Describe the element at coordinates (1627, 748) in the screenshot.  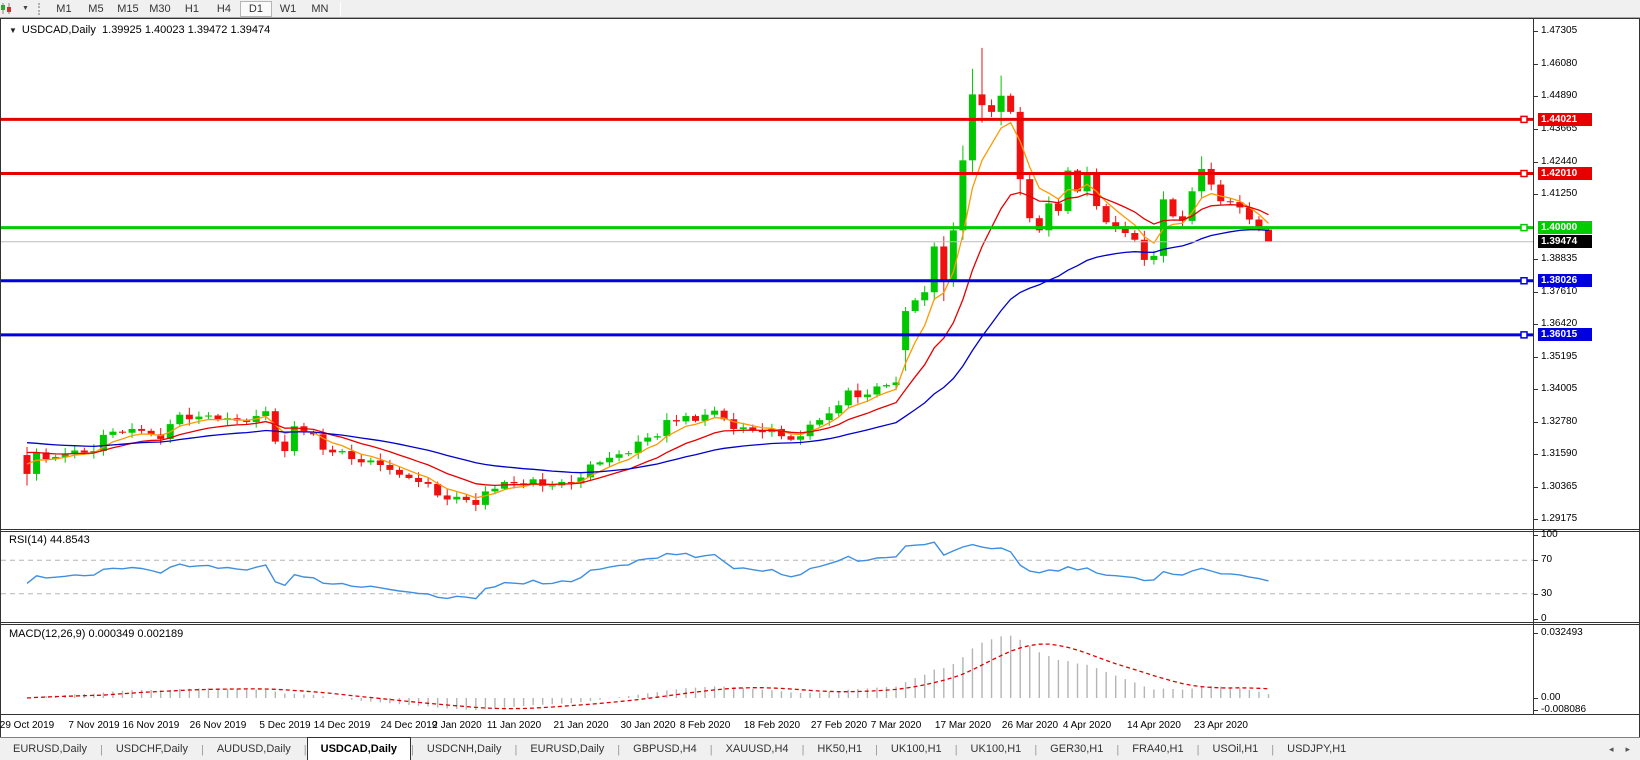
I see `tab-scroll-right-icon: ▸` at that location.